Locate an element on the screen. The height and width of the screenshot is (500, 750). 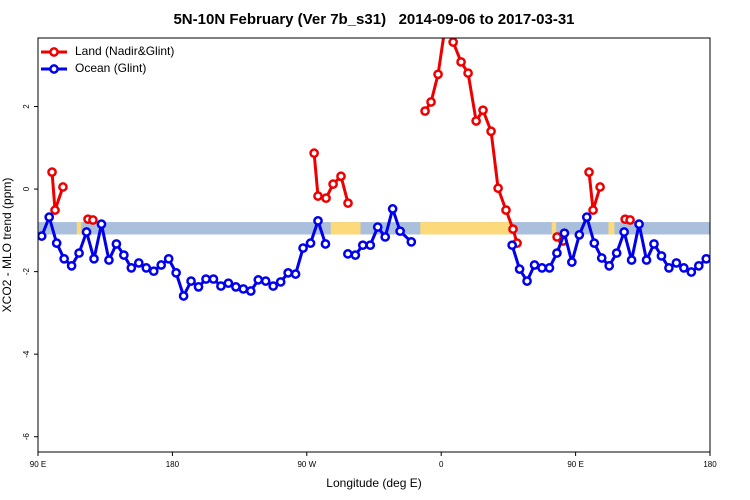
x-tick-label: 0 is located at coordinates (441, 464).